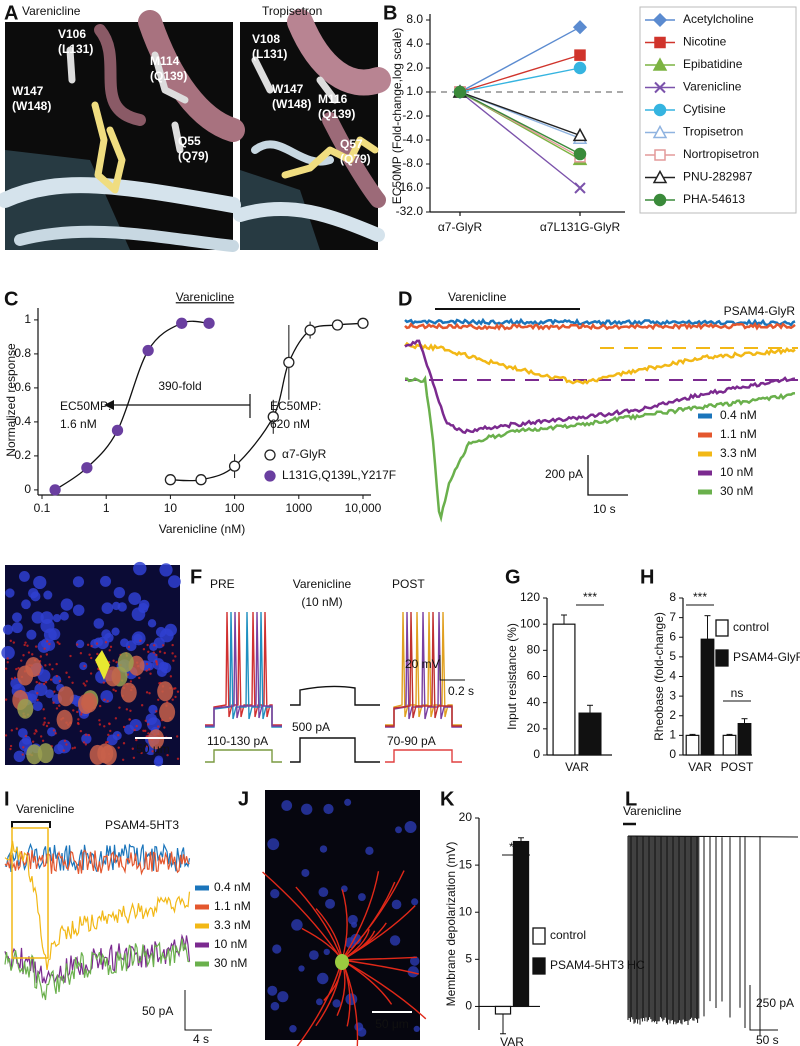  Describe the element at coordinates (520, 140) in the screenshot. I see `series-line` at that location.